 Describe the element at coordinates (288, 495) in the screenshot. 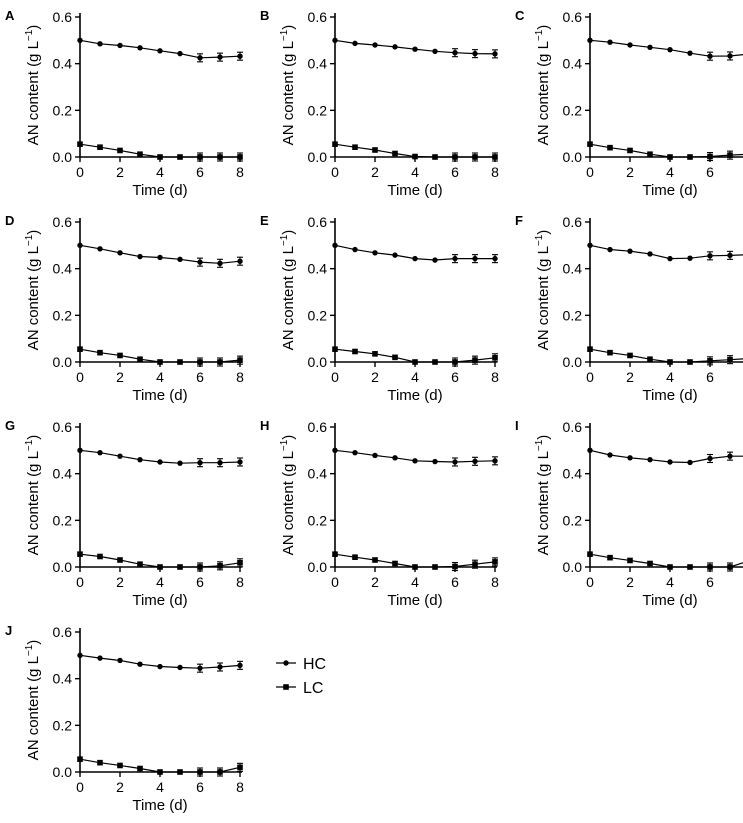

I see `y-axis-title: AN content (g L−1)` at that location.